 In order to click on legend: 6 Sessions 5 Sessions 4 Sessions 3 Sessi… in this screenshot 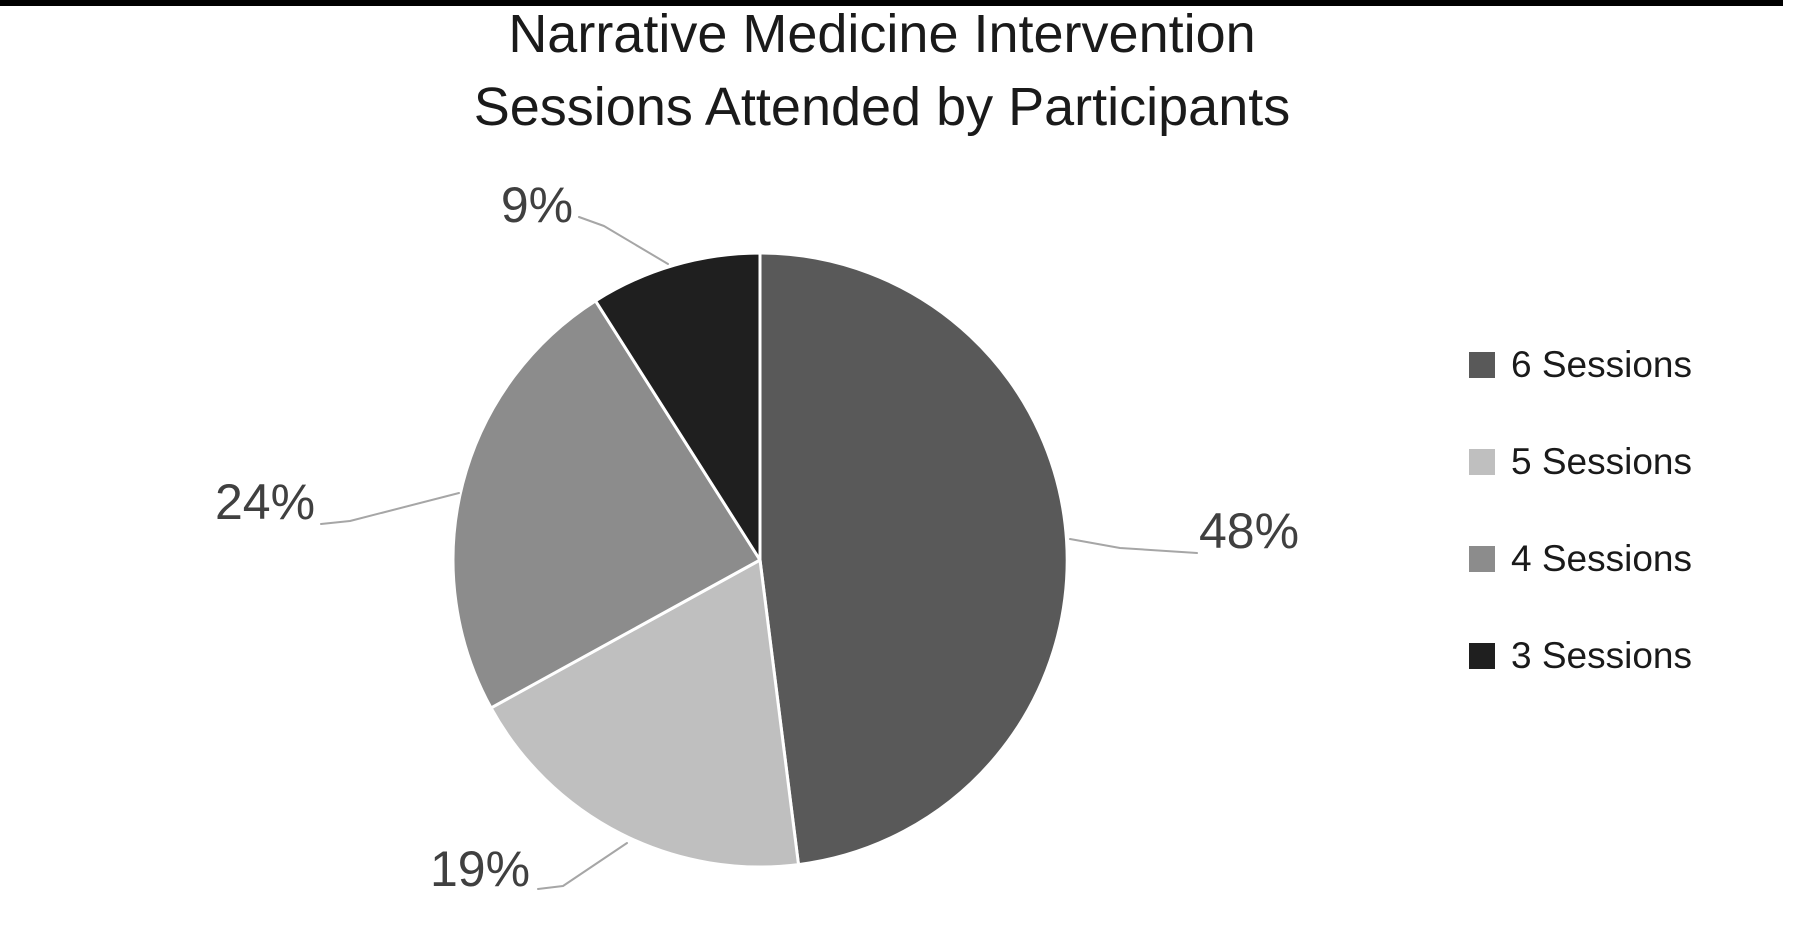, I will do `click(1580, 510)`.